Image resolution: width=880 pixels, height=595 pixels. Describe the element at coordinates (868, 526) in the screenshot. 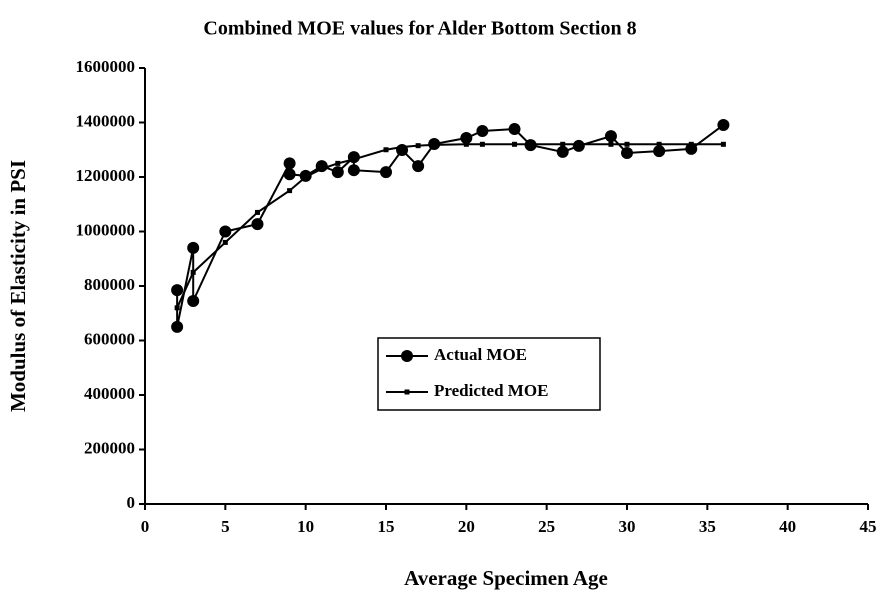

I see `x-tick-label: 45` at that location.